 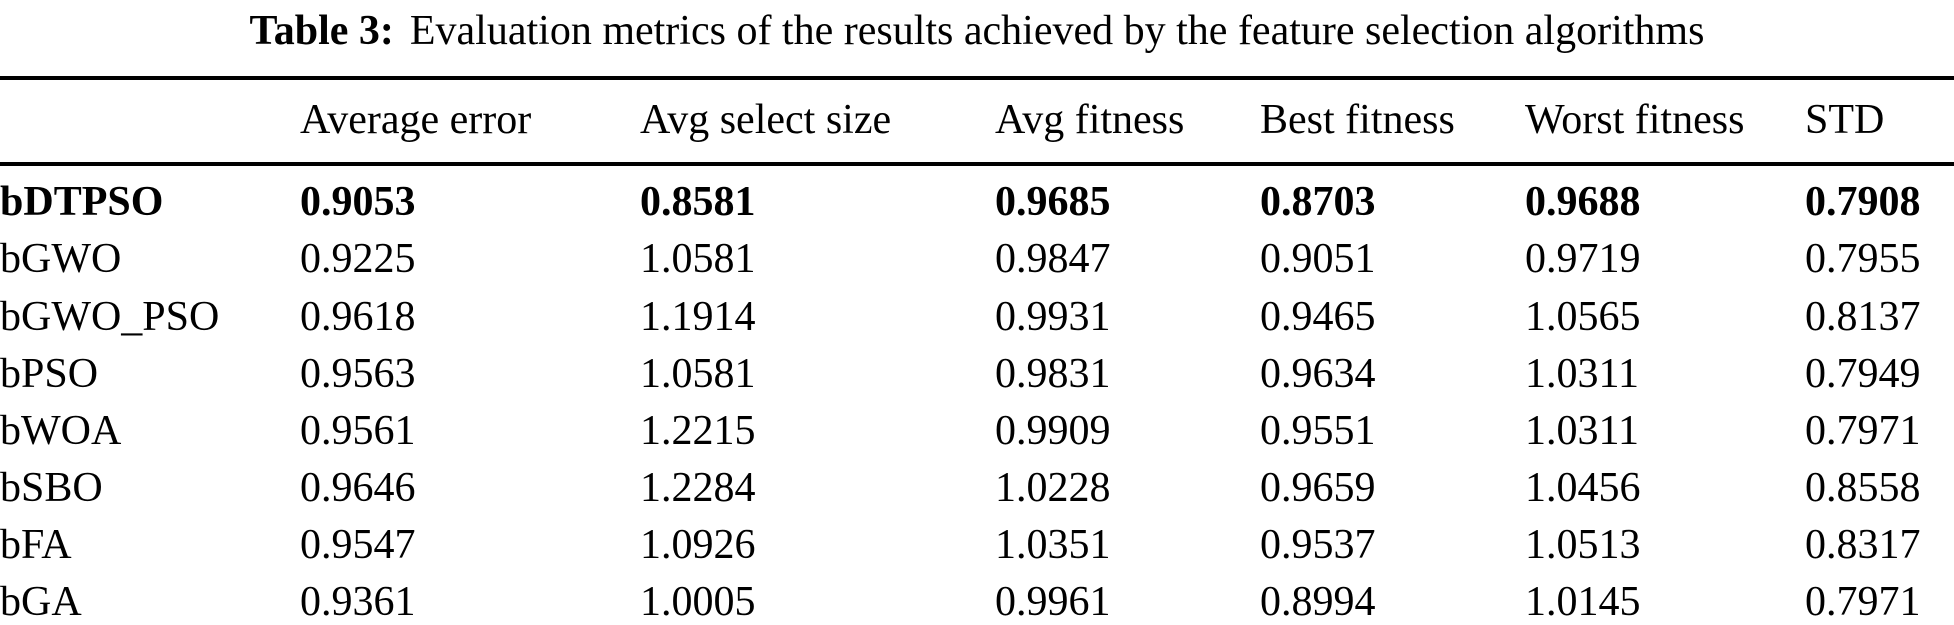 What do you see at coordinates (1863, 202) in the screenshot?
I see `table-cell: 0.7908` at bounding box center [1863, 202].